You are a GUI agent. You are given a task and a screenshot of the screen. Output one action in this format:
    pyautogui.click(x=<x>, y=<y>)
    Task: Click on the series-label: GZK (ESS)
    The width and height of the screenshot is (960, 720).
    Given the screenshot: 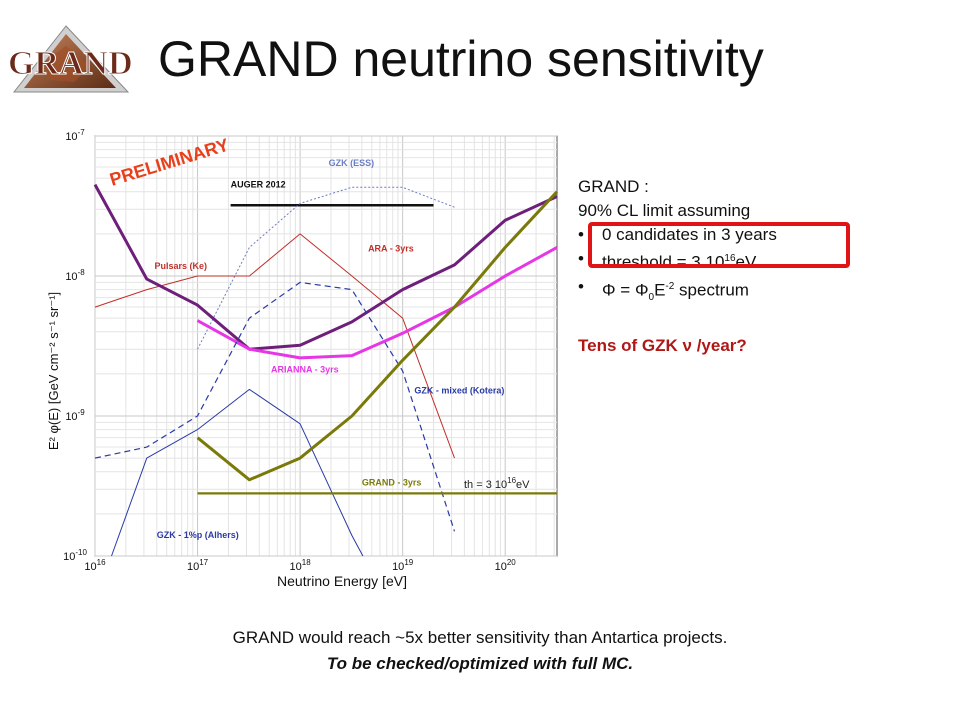 What is the action you would take?
    pyautogui.click(x=352, y=163)
    